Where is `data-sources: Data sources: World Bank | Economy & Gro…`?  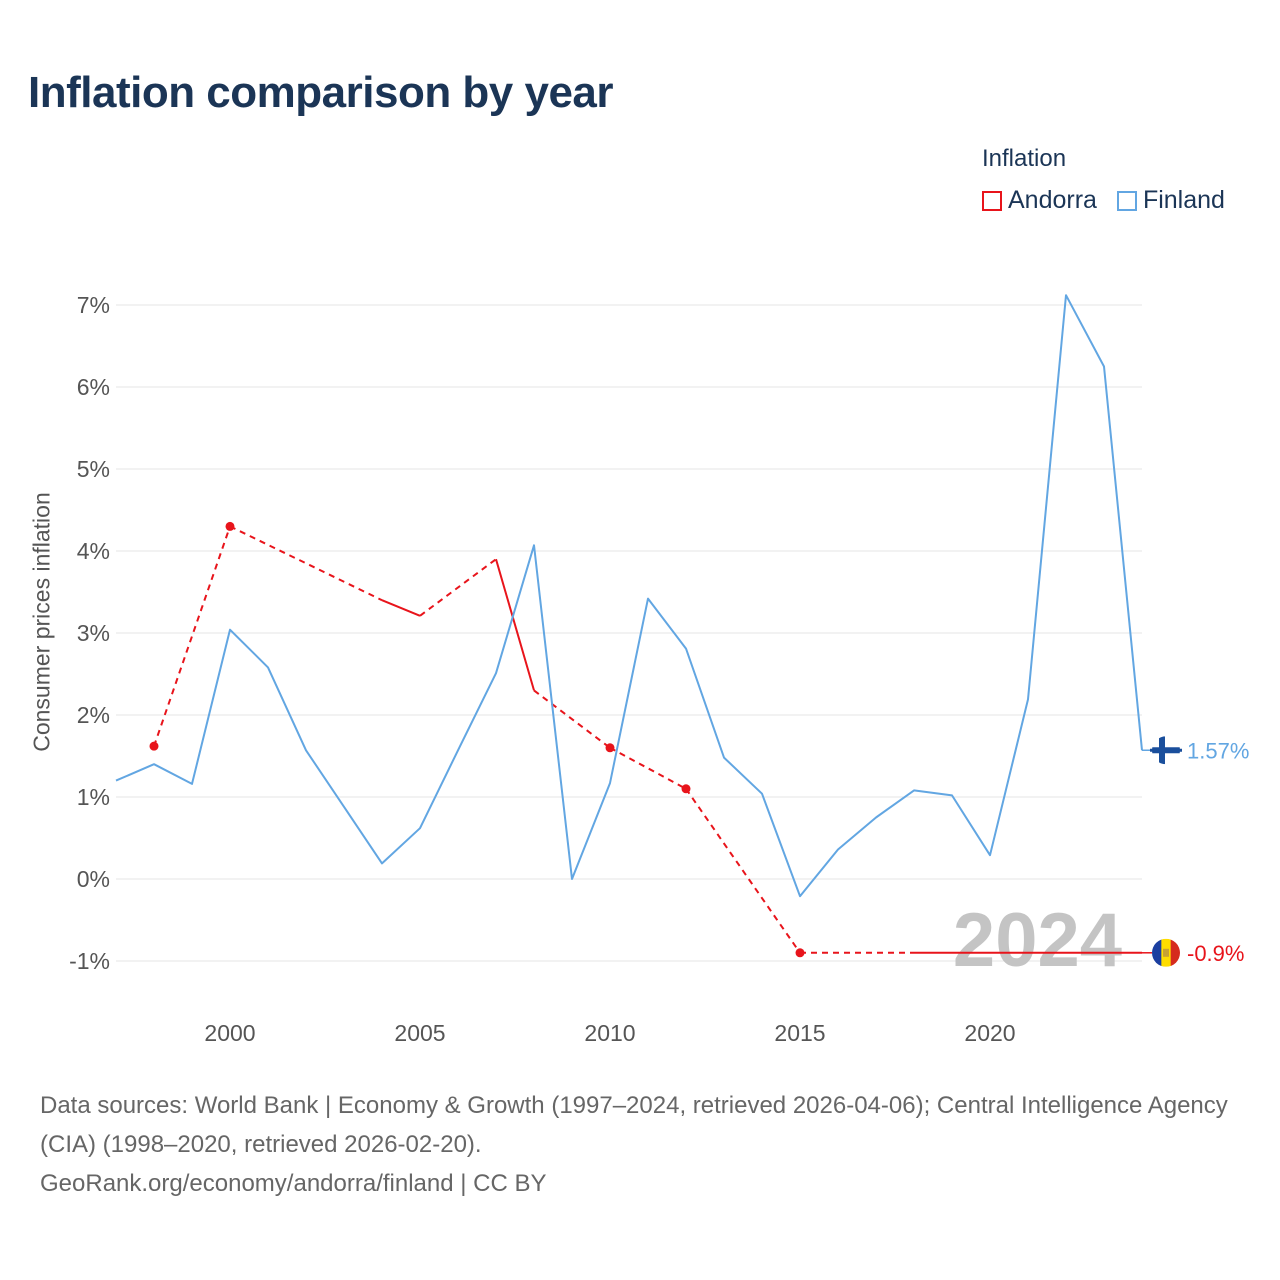
data-sources: Data sources: World Bank | Economy & Gro… is located at coordinates (634, 1125).